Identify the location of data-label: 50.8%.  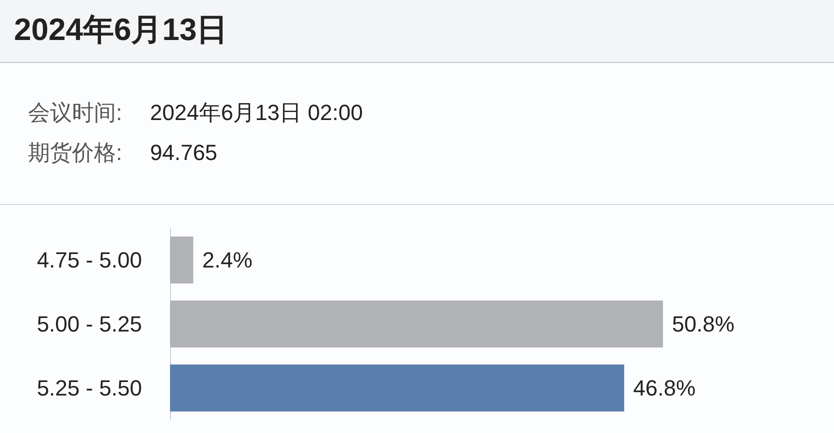
(703, 324).